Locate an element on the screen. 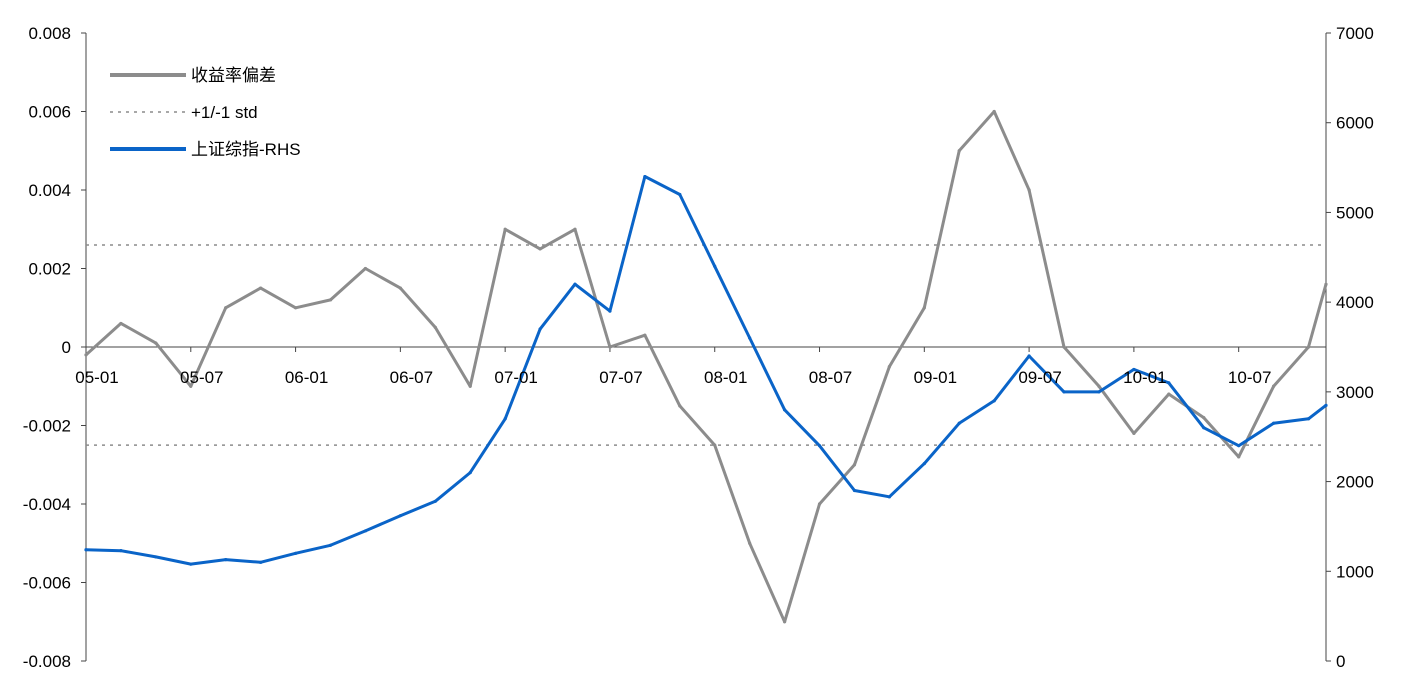 This screenshot has height=680, width=1404. right-tick-label: 1000 is located at coordinates (1355, 571).